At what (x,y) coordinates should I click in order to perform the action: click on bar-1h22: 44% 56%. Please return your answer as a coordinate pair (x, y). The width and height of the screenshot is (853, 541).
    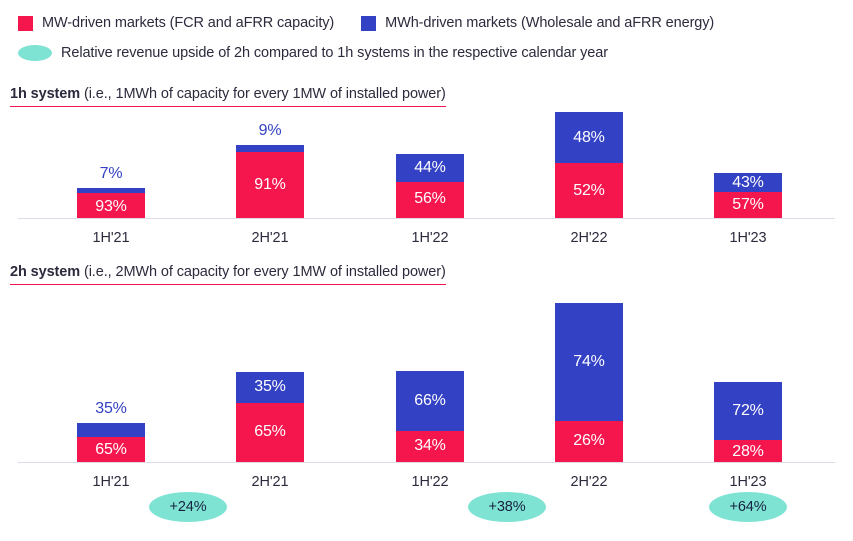
    Looking at the image, I should click on (430, 186).